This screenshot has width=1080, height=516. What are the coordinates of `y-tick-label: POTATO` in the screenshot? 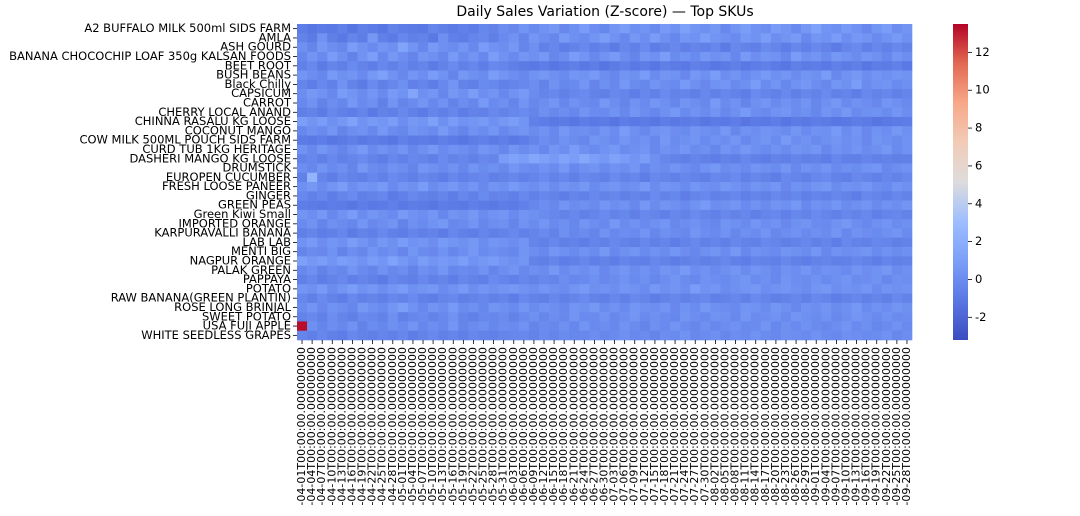 It's located at (268, 288).